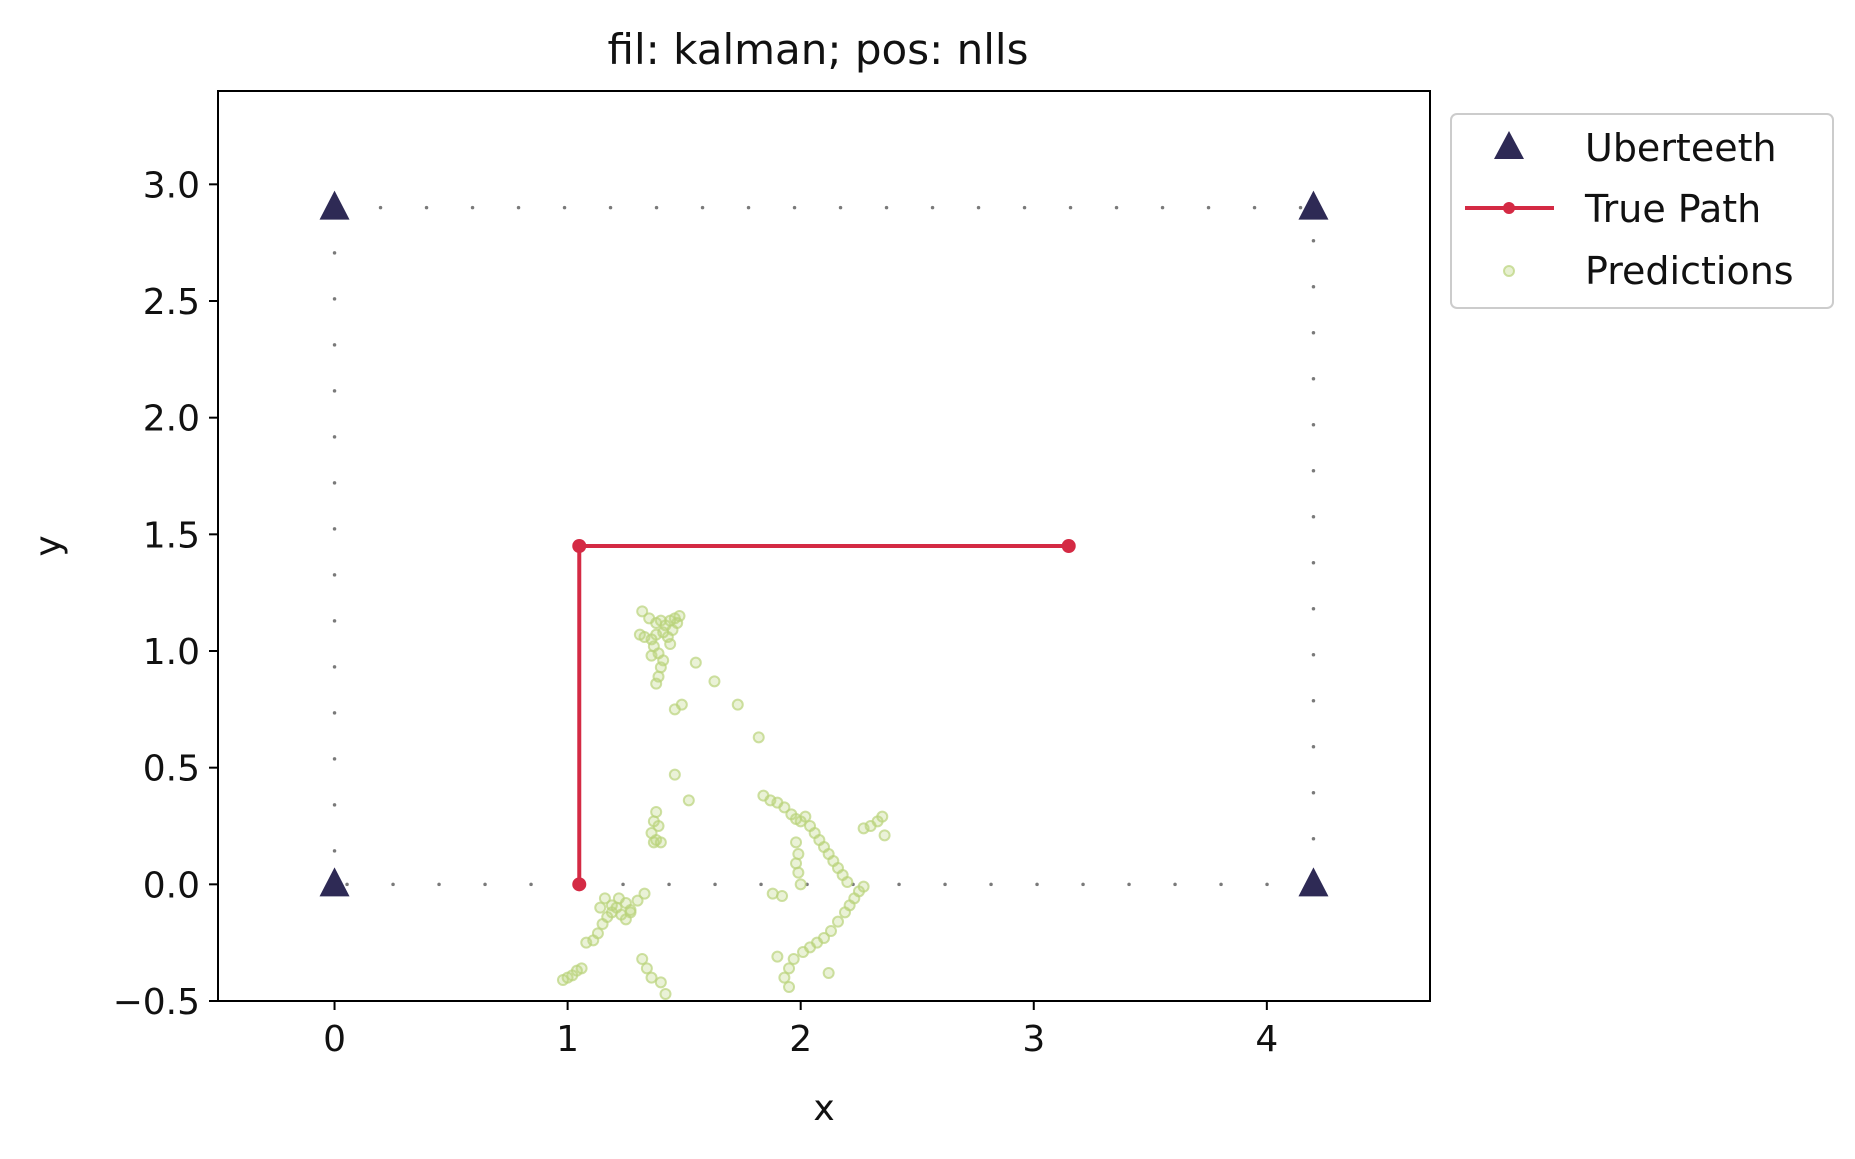 This screenshot has height=1159, width=1855. What do you see at coordinates (171, 302) in the screenshot?
I see `y-tick-label: 2.5` at bounding box center [171, 302].